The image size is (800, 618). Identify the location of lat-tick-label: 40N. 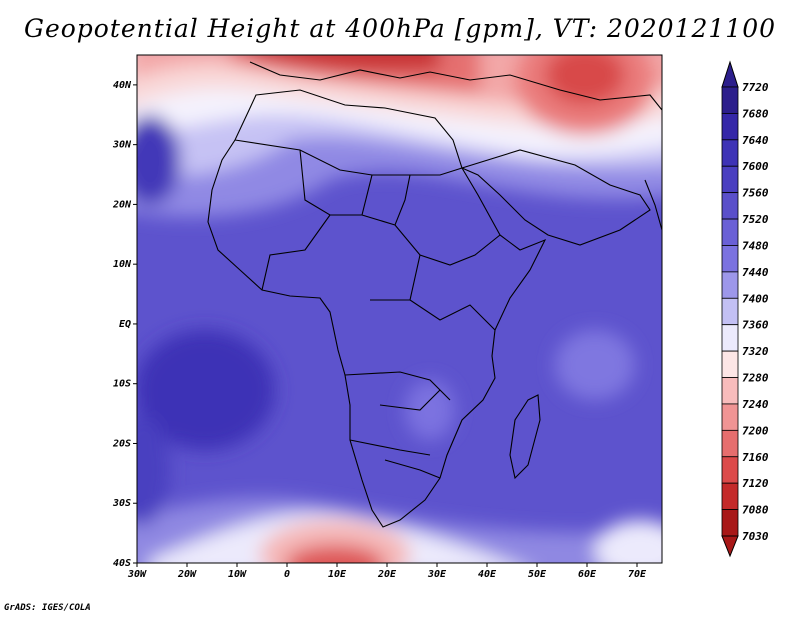
(122, 85).